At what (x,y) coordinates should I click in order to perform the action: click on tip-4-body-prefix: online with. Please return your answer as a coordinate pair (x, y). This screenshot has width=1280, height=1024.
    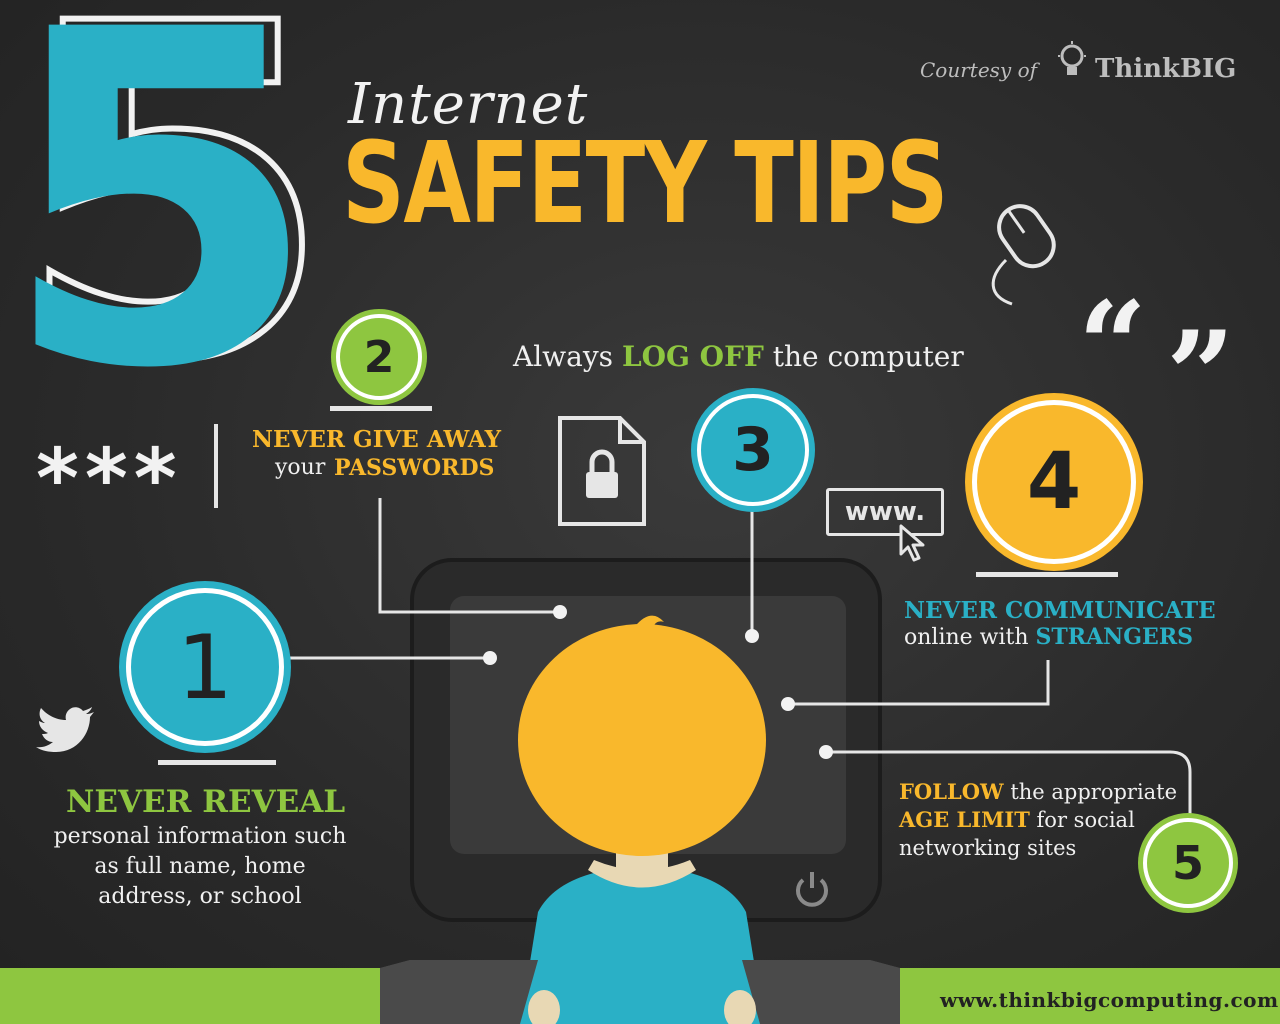
    Looking at the image, I should click on (966, 637).